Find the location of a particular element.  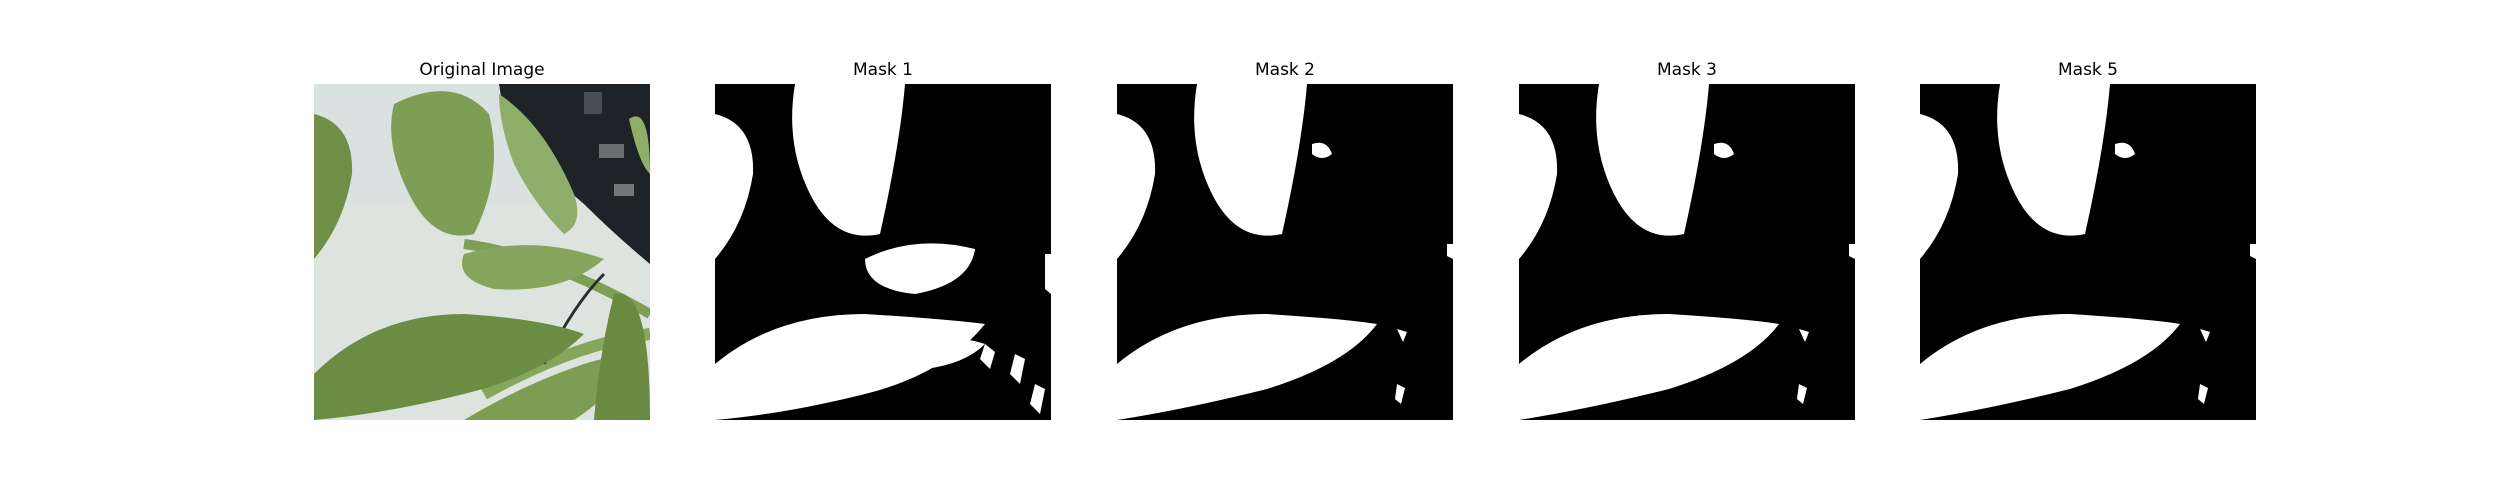

panel-original-image: Original Image is located at coordinates (482, 250).